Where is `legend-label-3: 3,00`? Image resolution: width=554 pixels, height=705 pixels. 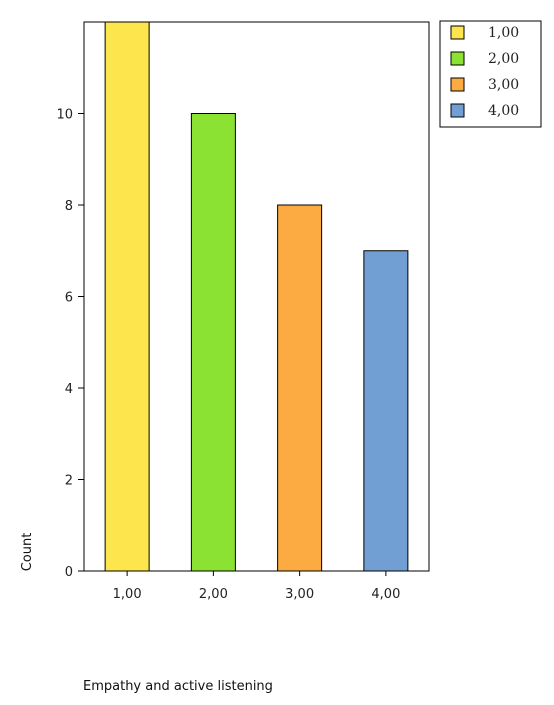
legend-label-3: 3,00 is located at coordinates (503, 85).